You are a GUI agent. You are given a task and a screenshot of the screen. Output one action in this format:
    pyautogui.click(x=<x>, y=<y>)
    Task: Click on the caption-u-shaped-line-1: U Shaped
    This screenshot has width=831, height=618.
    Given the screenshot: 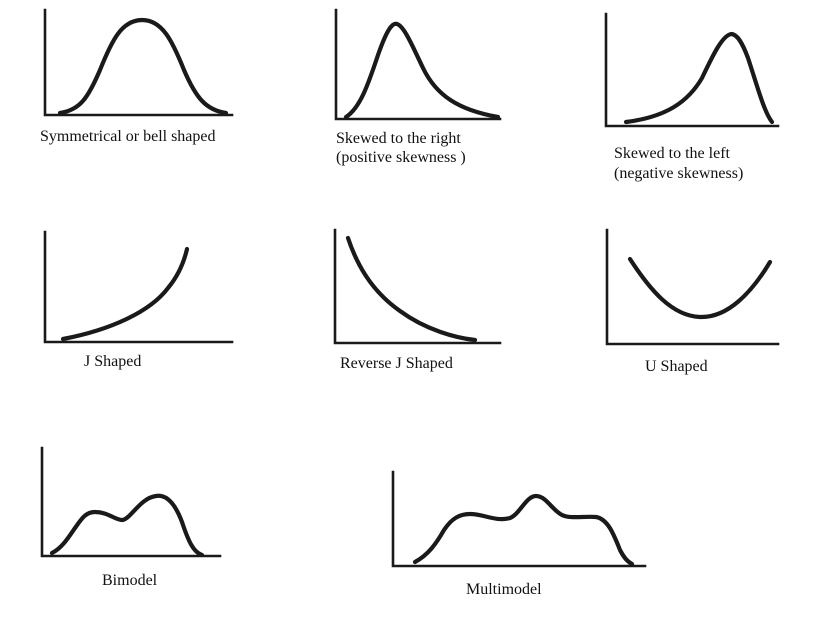 What is the action you would take?
    pyautogui.click(x=676, y=366)
    